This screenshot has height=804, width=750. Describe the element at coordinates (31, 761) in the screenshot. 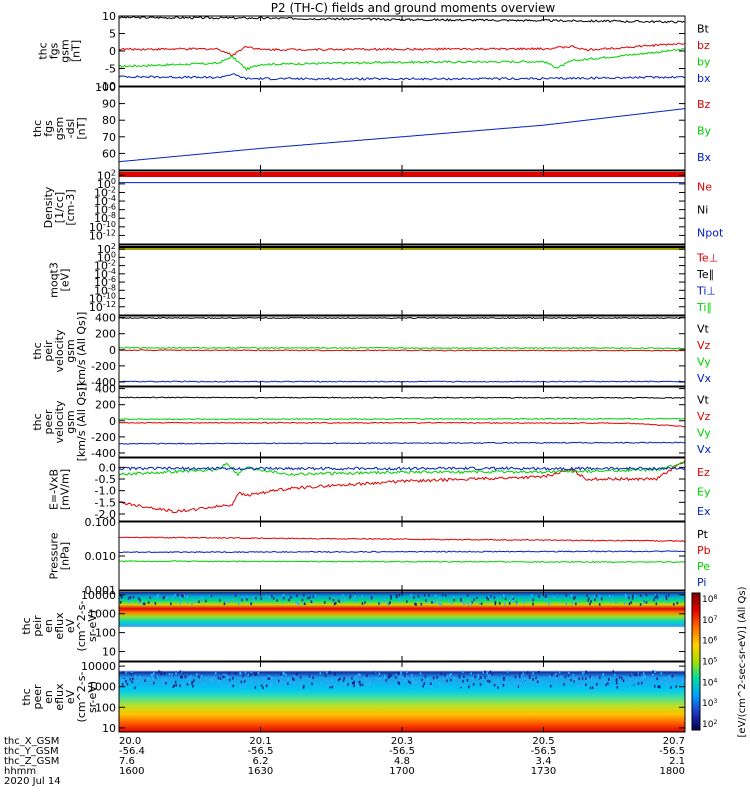

I see `x-row-label: thc_Z_GSM` at that location.